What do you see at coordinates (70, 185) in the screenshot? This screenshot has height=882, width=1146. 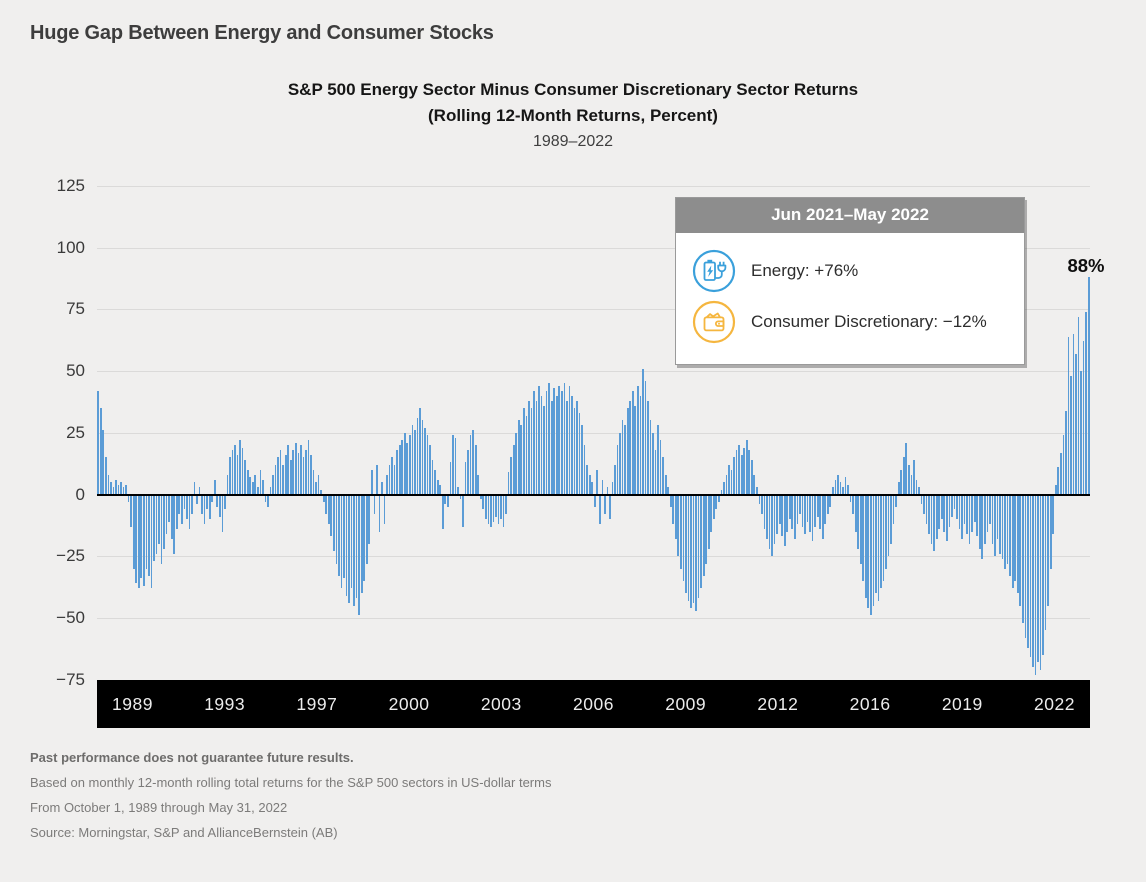 I see `y-axis-tick-label: 125` at bounding box center [70, 185].